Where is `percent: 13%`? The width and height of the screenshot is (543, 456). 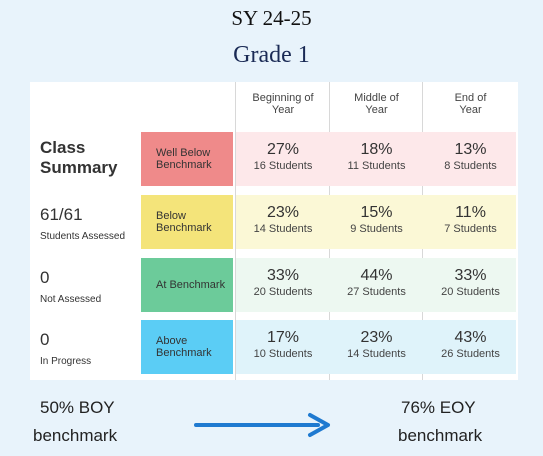
percent: 13% is located at coordinates (470, 149).